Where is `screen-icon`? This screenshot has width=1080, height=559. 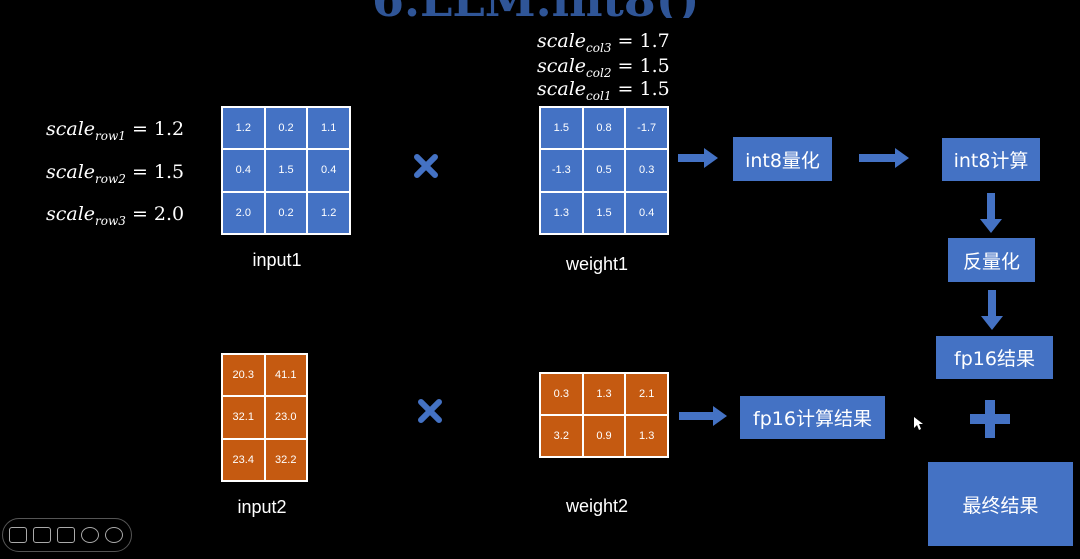 screen-icon is located at coordinates (66, 535).